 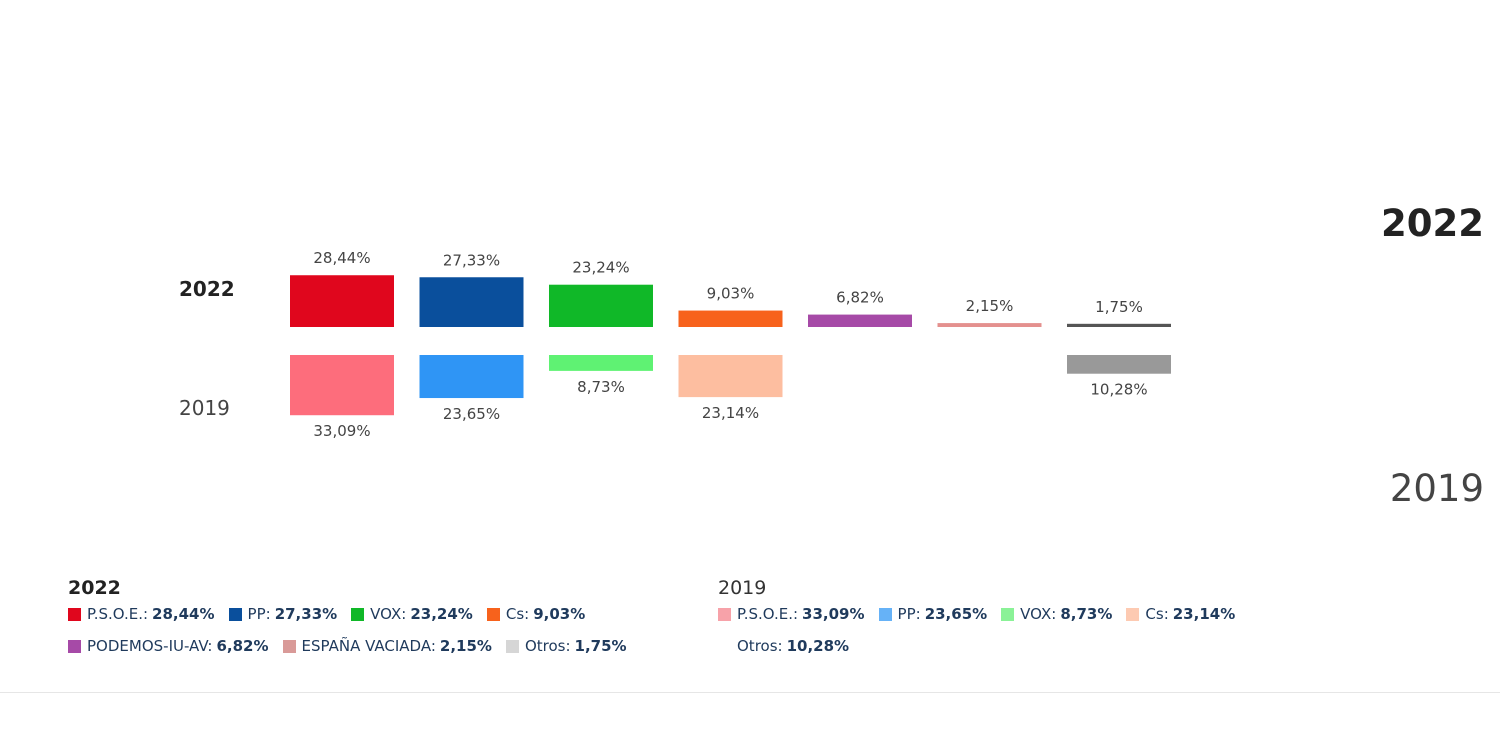 I want to click on data-label-2019-p-s-o-e: 33,09%, so click(x=341, y=431).